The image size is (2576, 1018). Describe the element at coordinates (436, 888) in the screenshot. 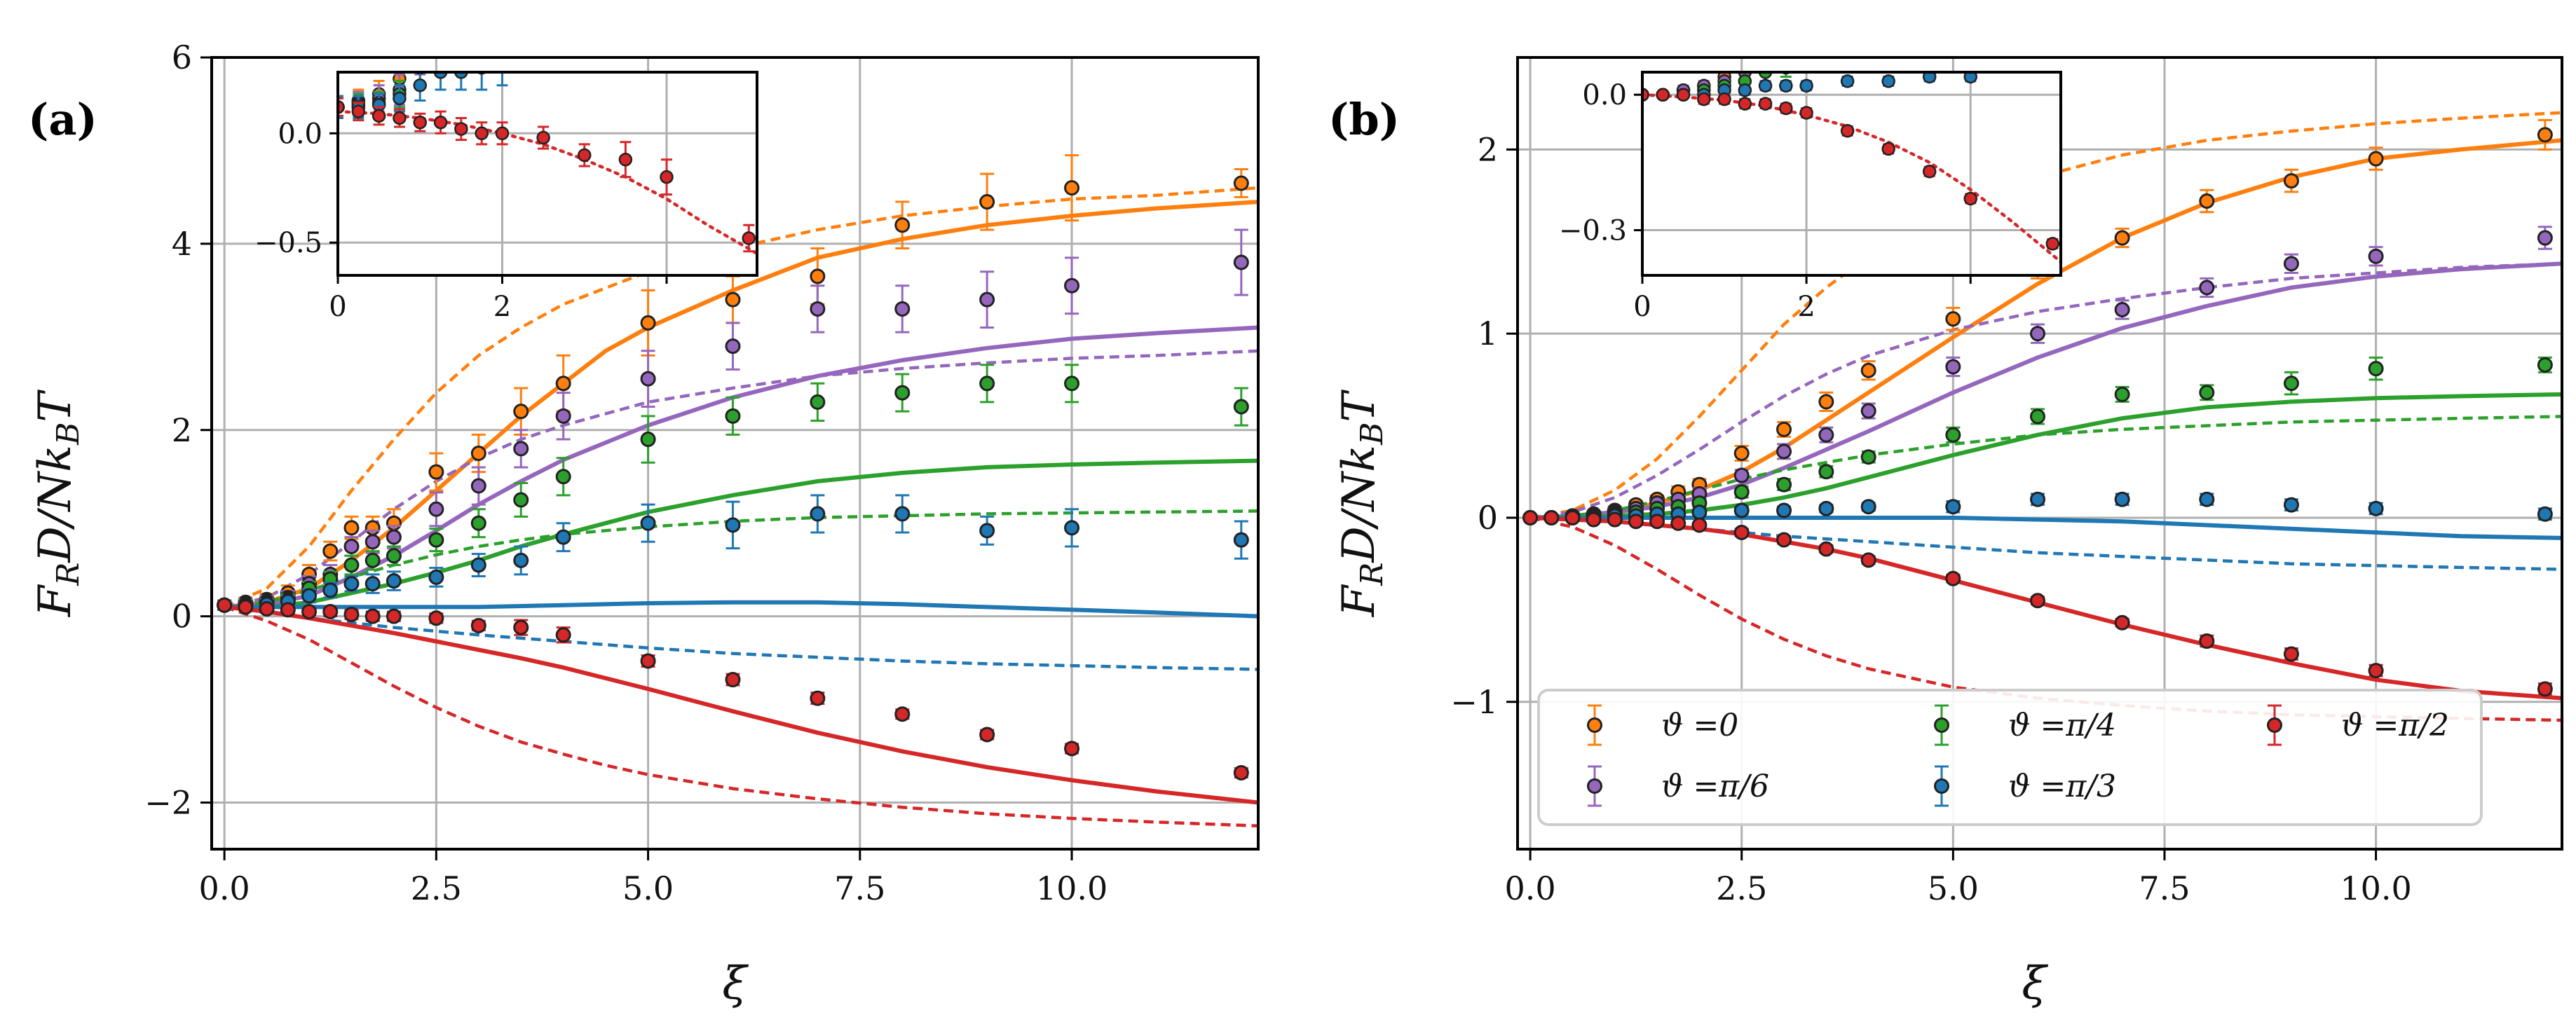

I see `x-tick-label: 2.5` at that location.